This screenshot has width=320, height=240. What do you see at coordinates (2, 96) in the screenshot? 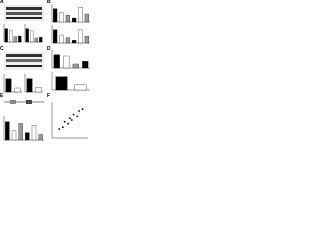
I see `panel-label: E` at bounding box center [2, 96].